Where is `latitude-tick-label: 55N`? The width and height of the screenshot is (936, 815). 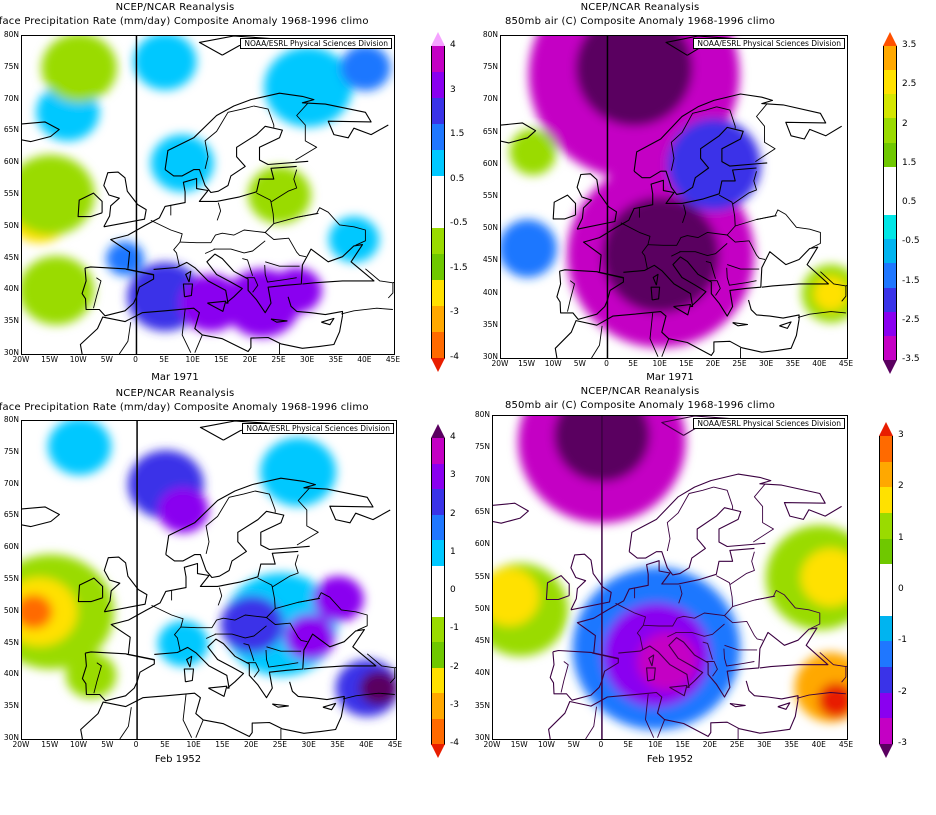 latitude-tick-label: 55N is located at coordinates (11, 578).